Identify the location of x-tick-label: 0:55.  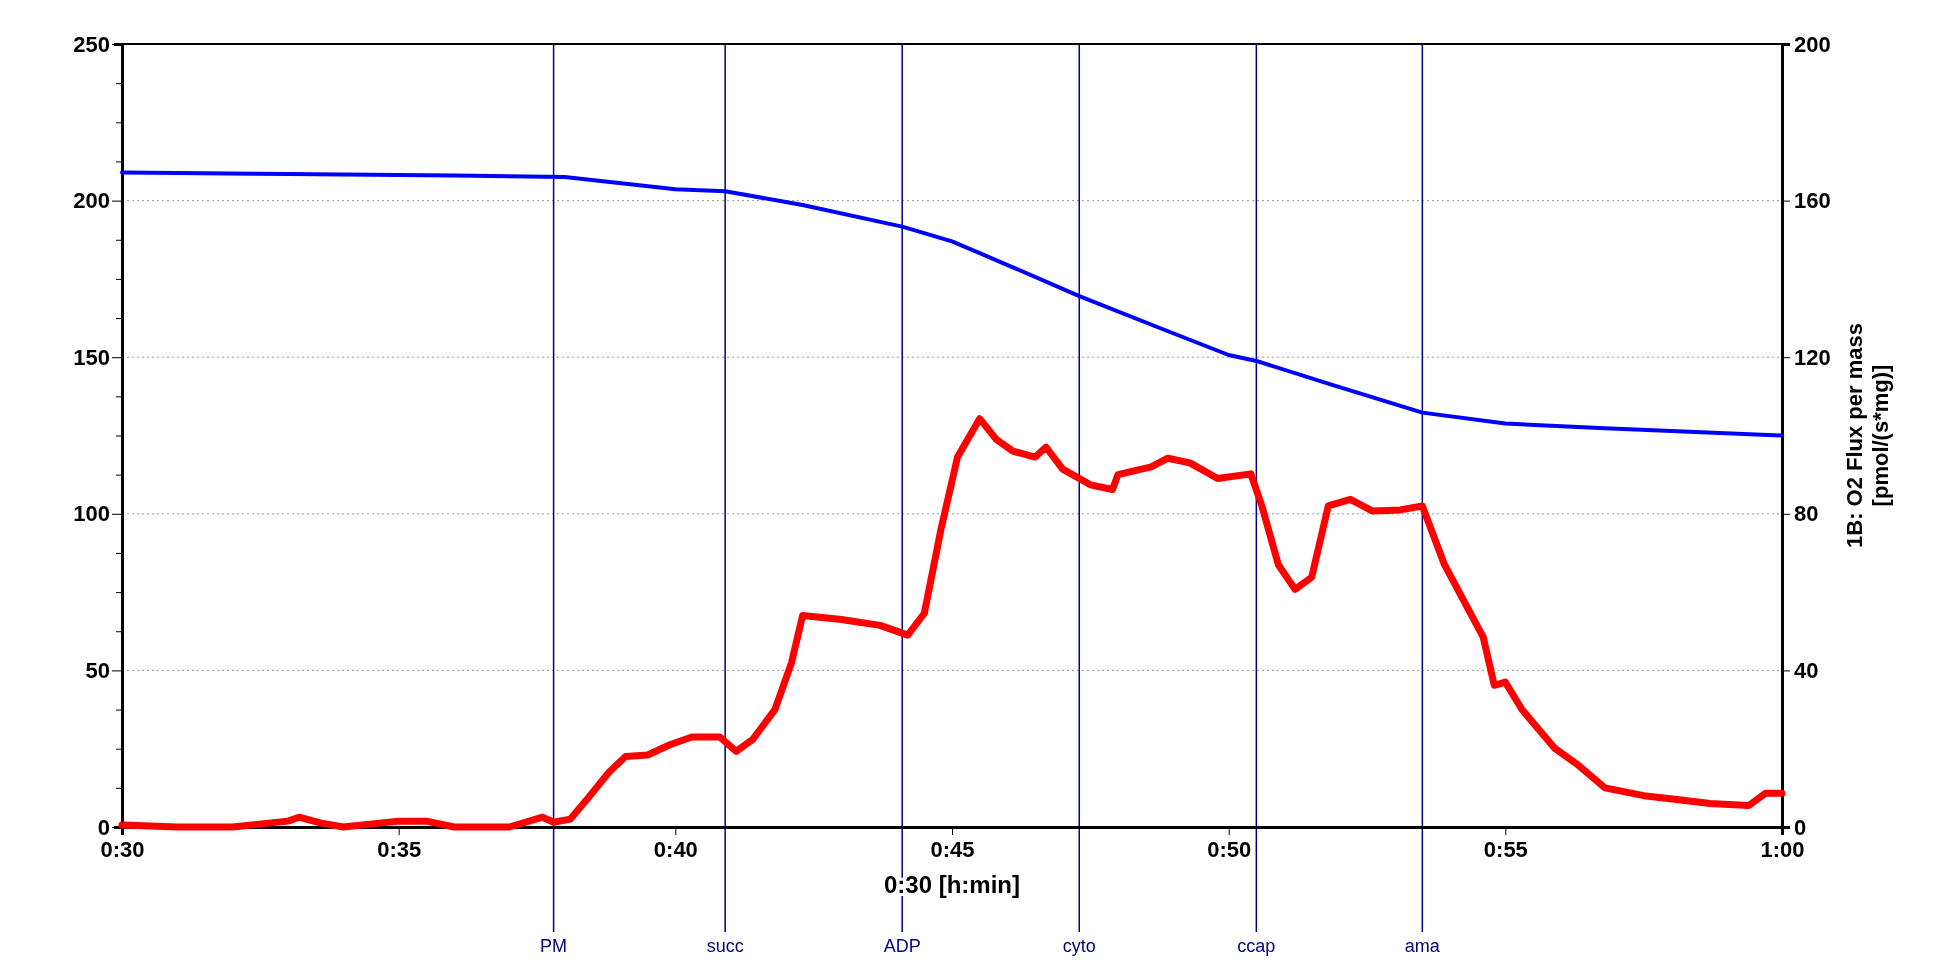
(1505, 849).